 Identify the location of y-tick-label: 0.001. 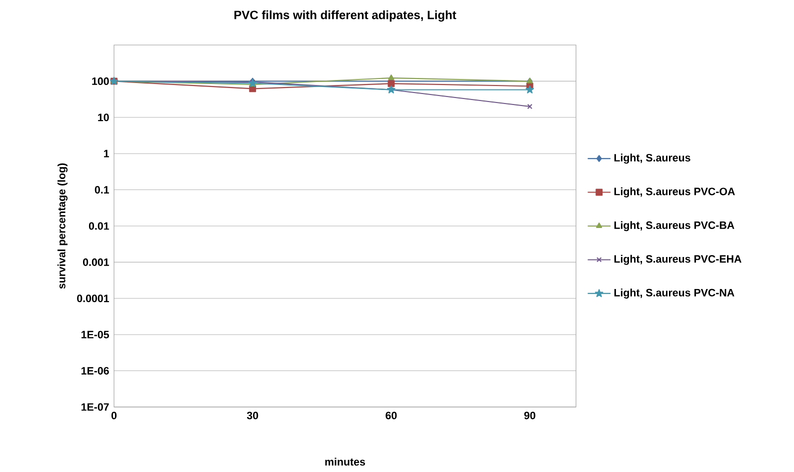
(96, 262).